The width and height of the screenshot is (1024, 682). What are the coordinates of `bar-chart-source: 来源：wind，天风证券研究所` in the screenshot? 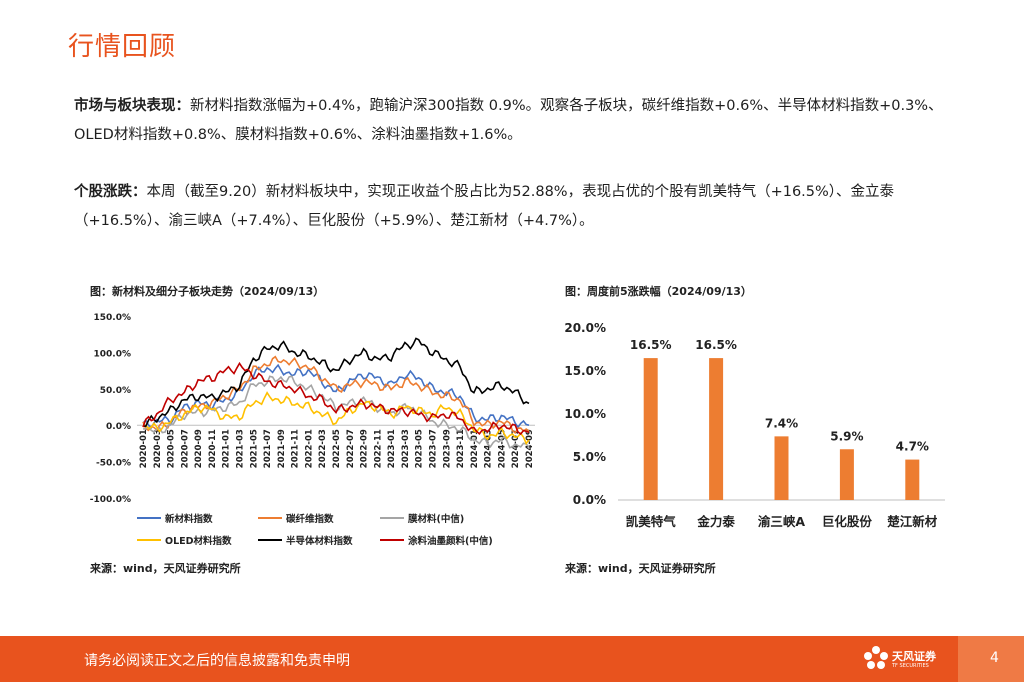 It's located at (640, 568).